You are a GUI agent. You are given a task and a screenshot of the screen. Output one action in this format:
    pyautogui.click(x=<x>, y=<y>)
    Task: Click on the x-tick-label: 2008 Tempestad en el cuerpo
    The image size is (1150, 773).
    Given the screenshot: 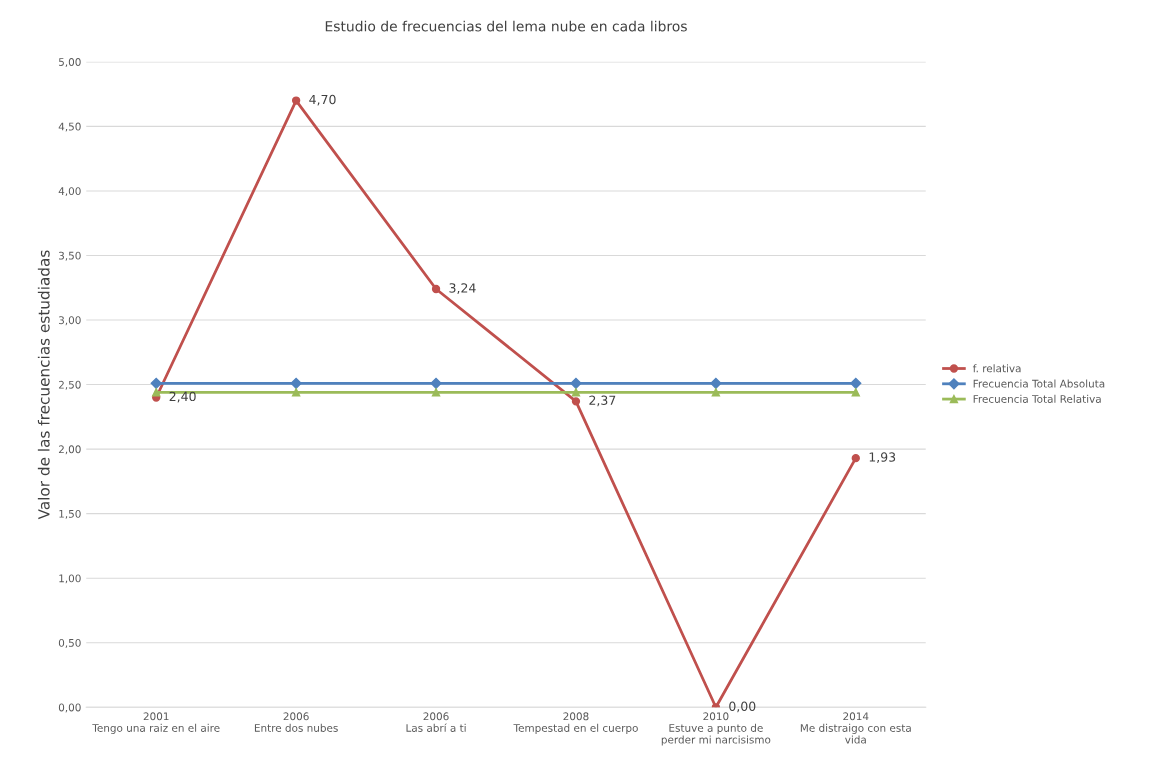 What is the action you would take?
    pyautogui.click(x=575, y=723)
    